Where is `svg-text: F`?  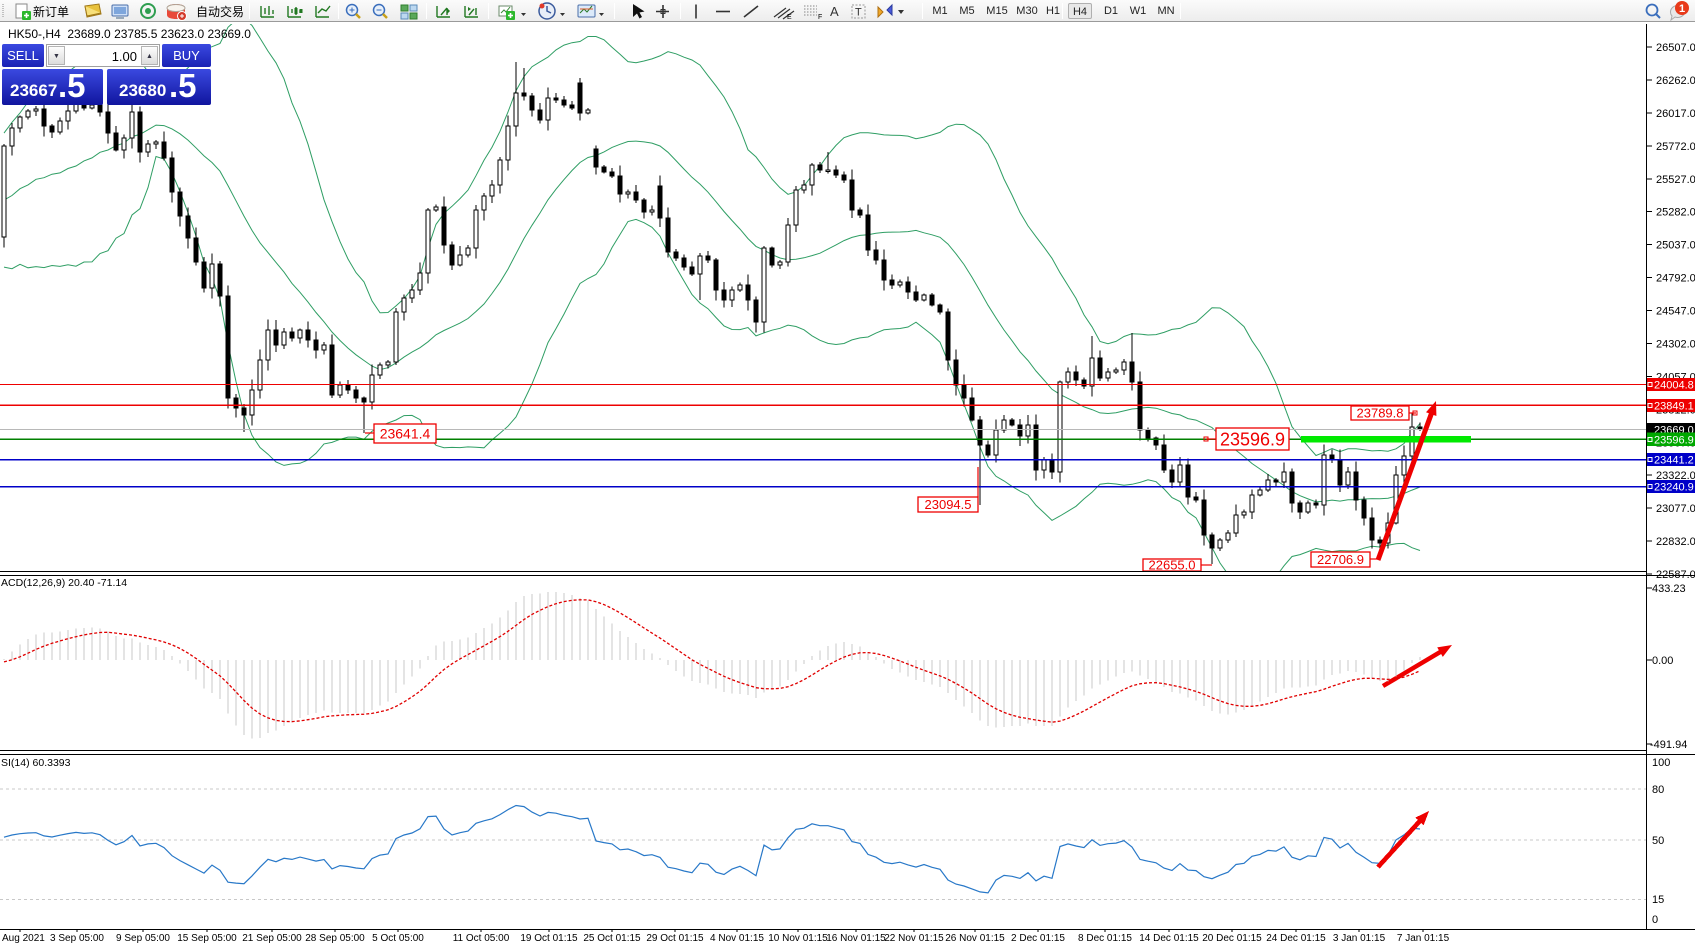 svg-text: F is located at coordinates (820, 17).